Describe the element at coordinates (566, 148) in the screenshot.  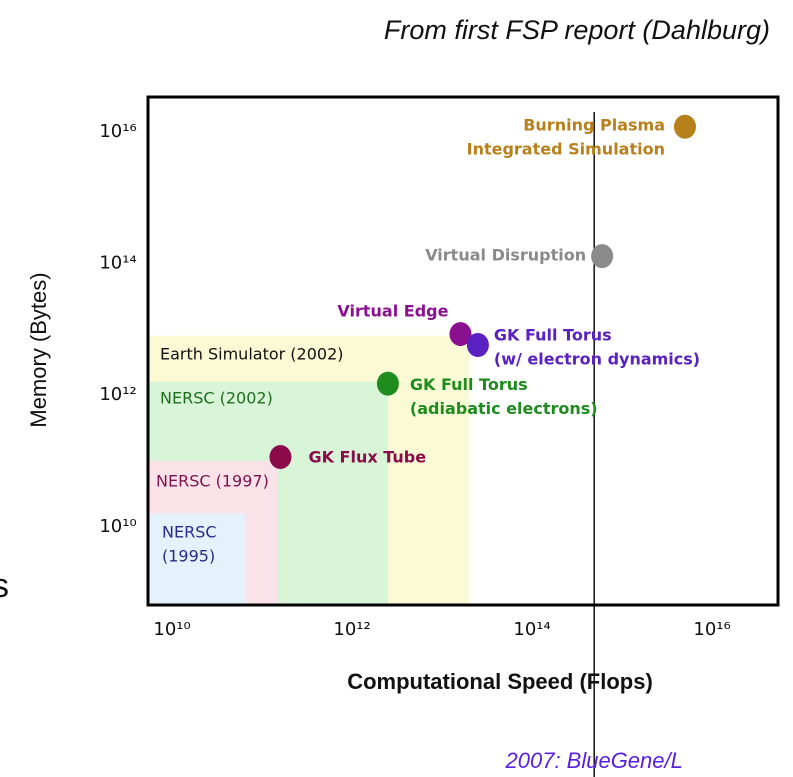
I see `point-label: Integrated Simulation` at that location.